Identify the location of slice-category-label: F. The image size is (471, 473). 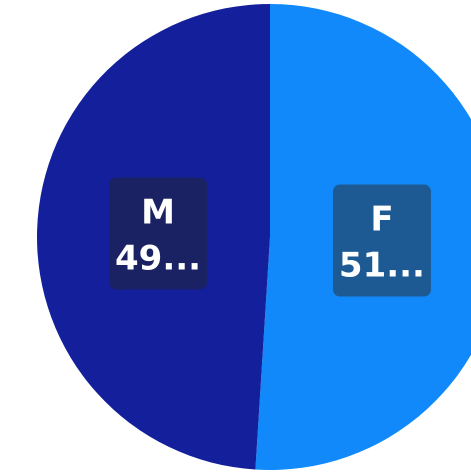
(381, 220).